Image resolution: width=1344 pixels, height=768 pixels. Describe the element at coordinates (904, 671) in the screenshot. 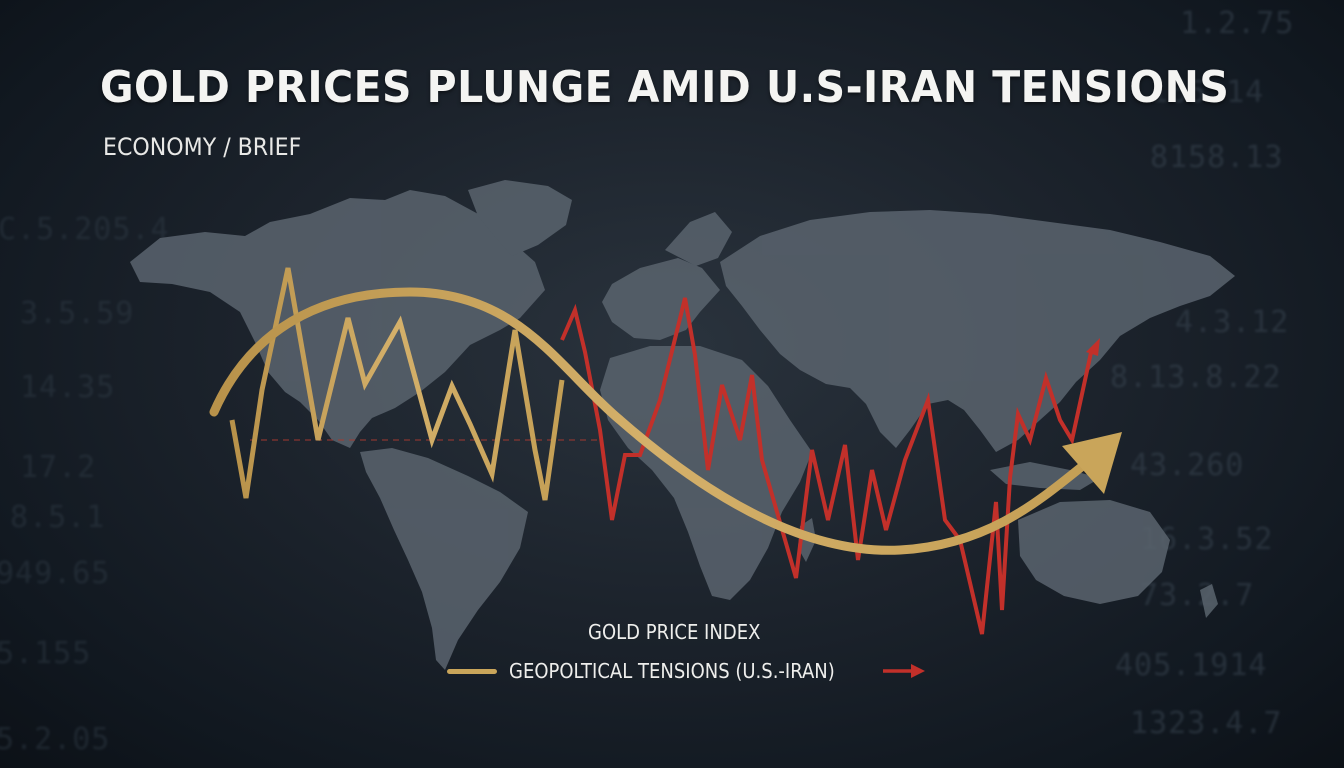

I see `red-arrow-icon` at that location.